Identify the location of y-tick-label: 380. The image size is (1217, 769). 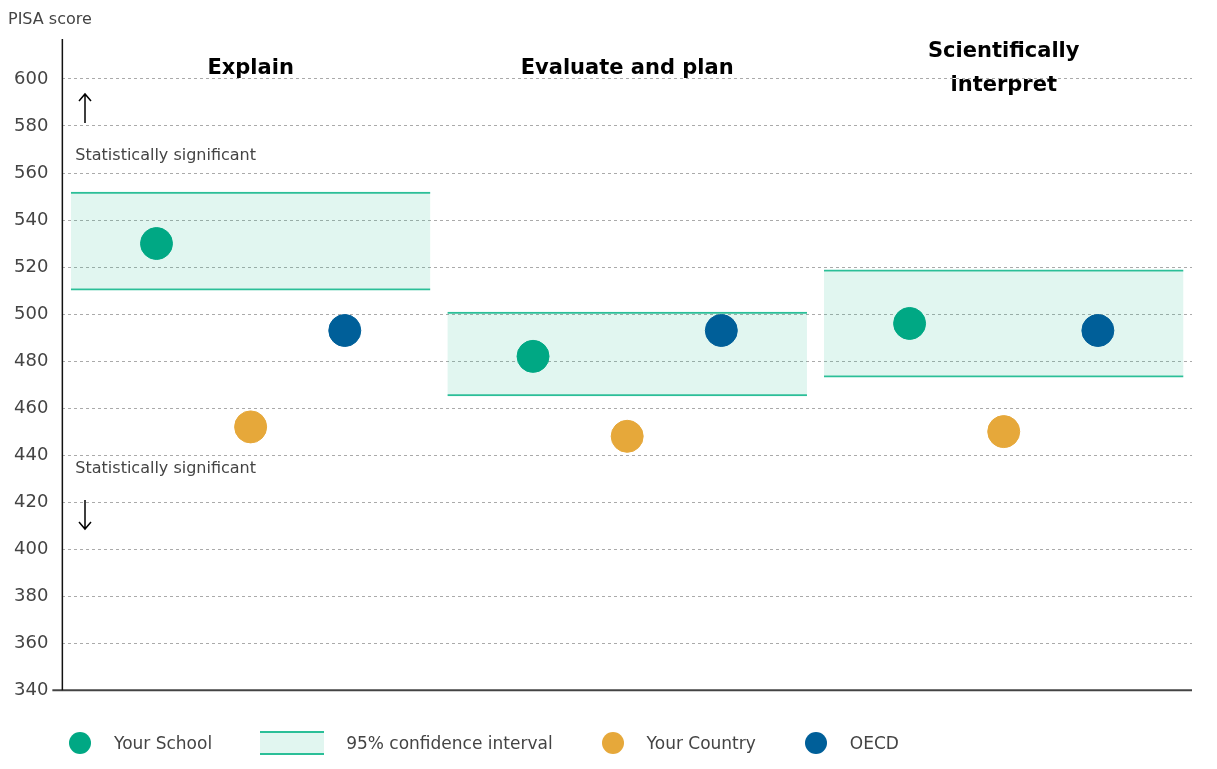
(31, 594).